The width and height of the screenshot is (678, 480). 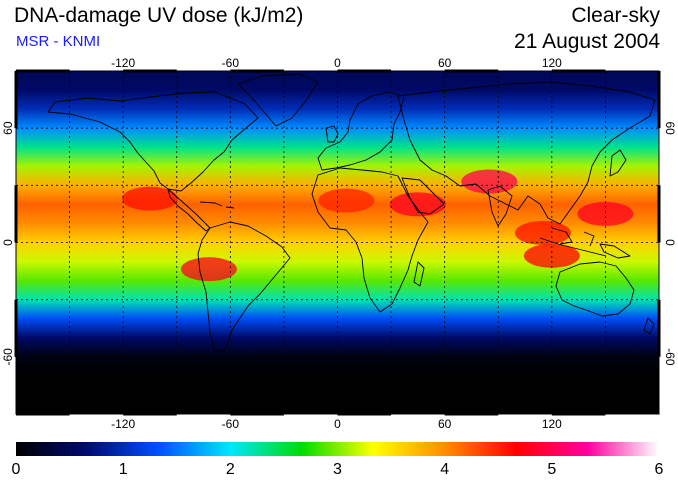 I want to click on colorbar-tick-label: 5, so click(x=551, y=469).